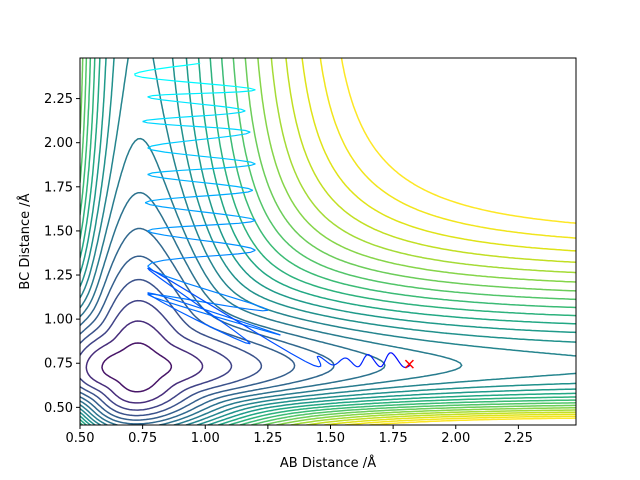 Image resolution: width=640 pixels, height=480 pixels. Describe the element at coordinates (205, 438) in the screenshot. I see `x-tick-label: 1.00` at that location.